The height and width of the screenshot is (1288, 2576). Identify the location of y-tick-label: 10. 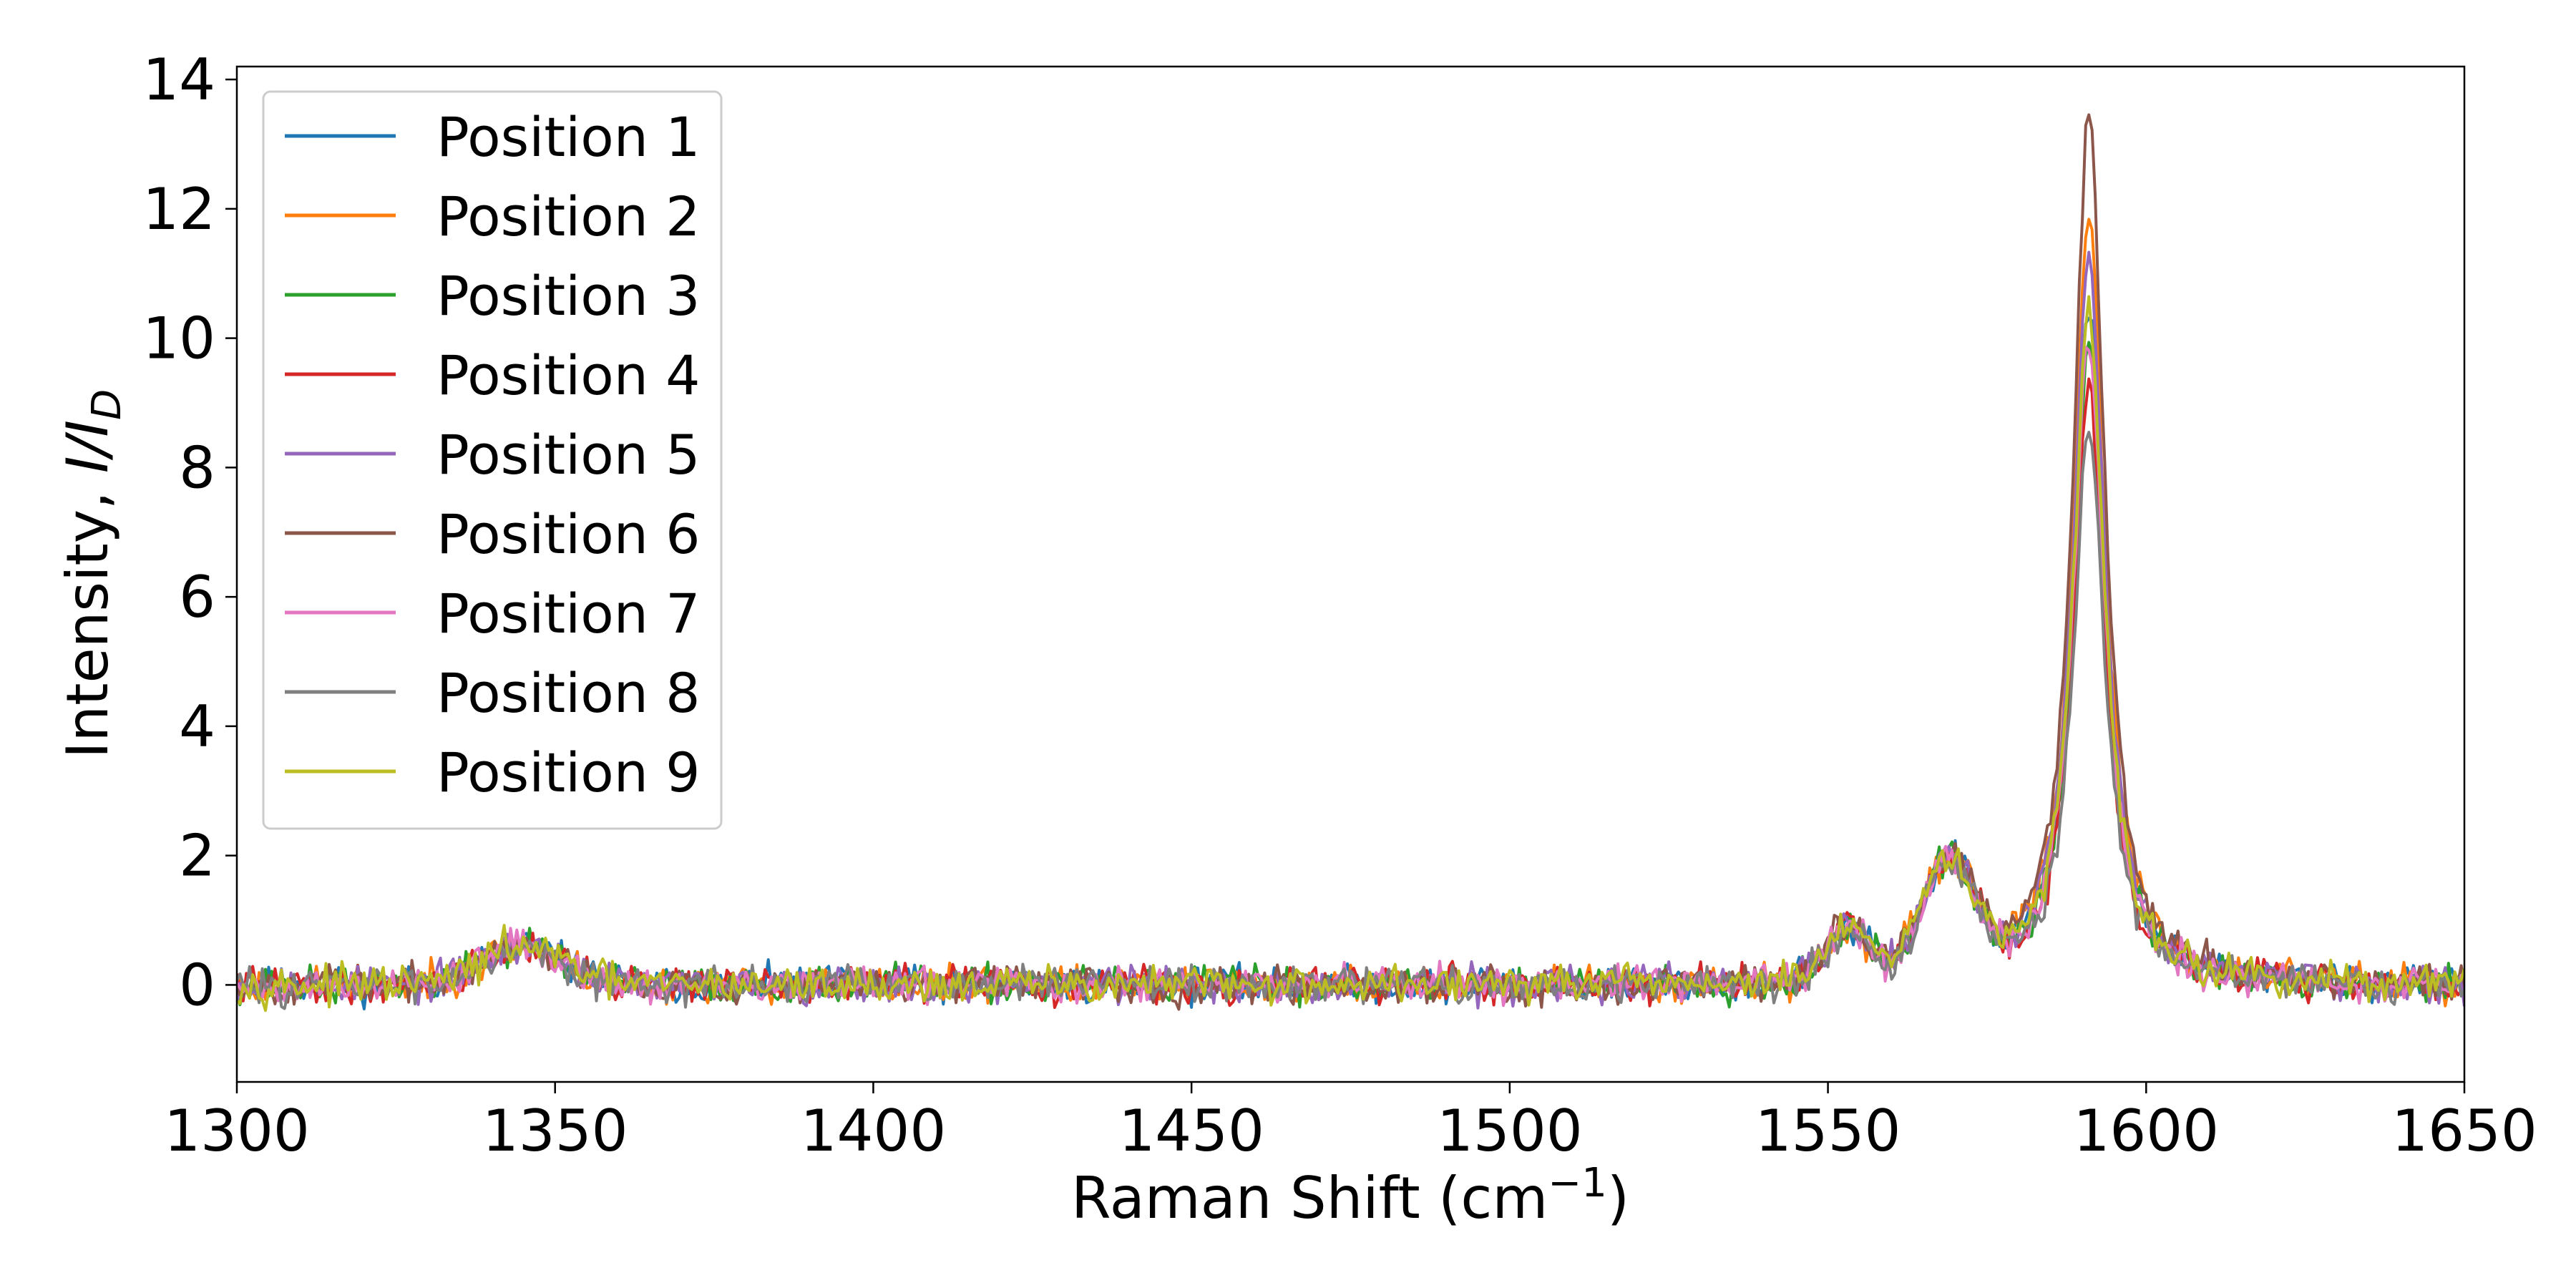
(178, 339).